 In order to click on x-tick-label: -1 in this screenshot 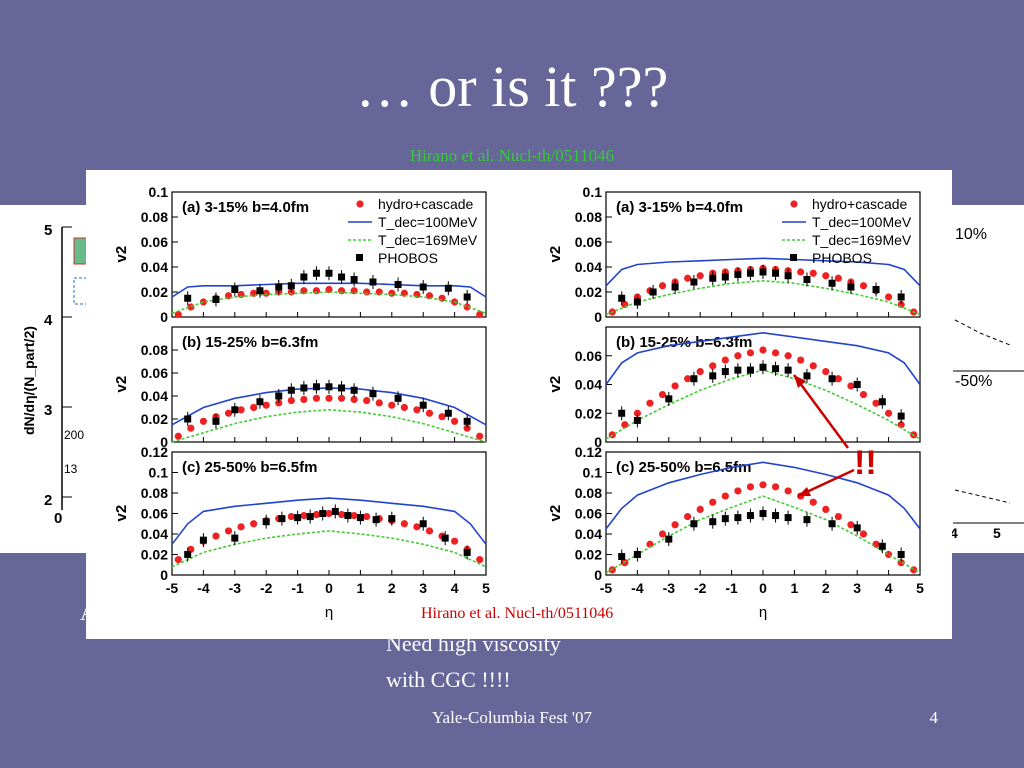, I will do `click(297, 588)`.